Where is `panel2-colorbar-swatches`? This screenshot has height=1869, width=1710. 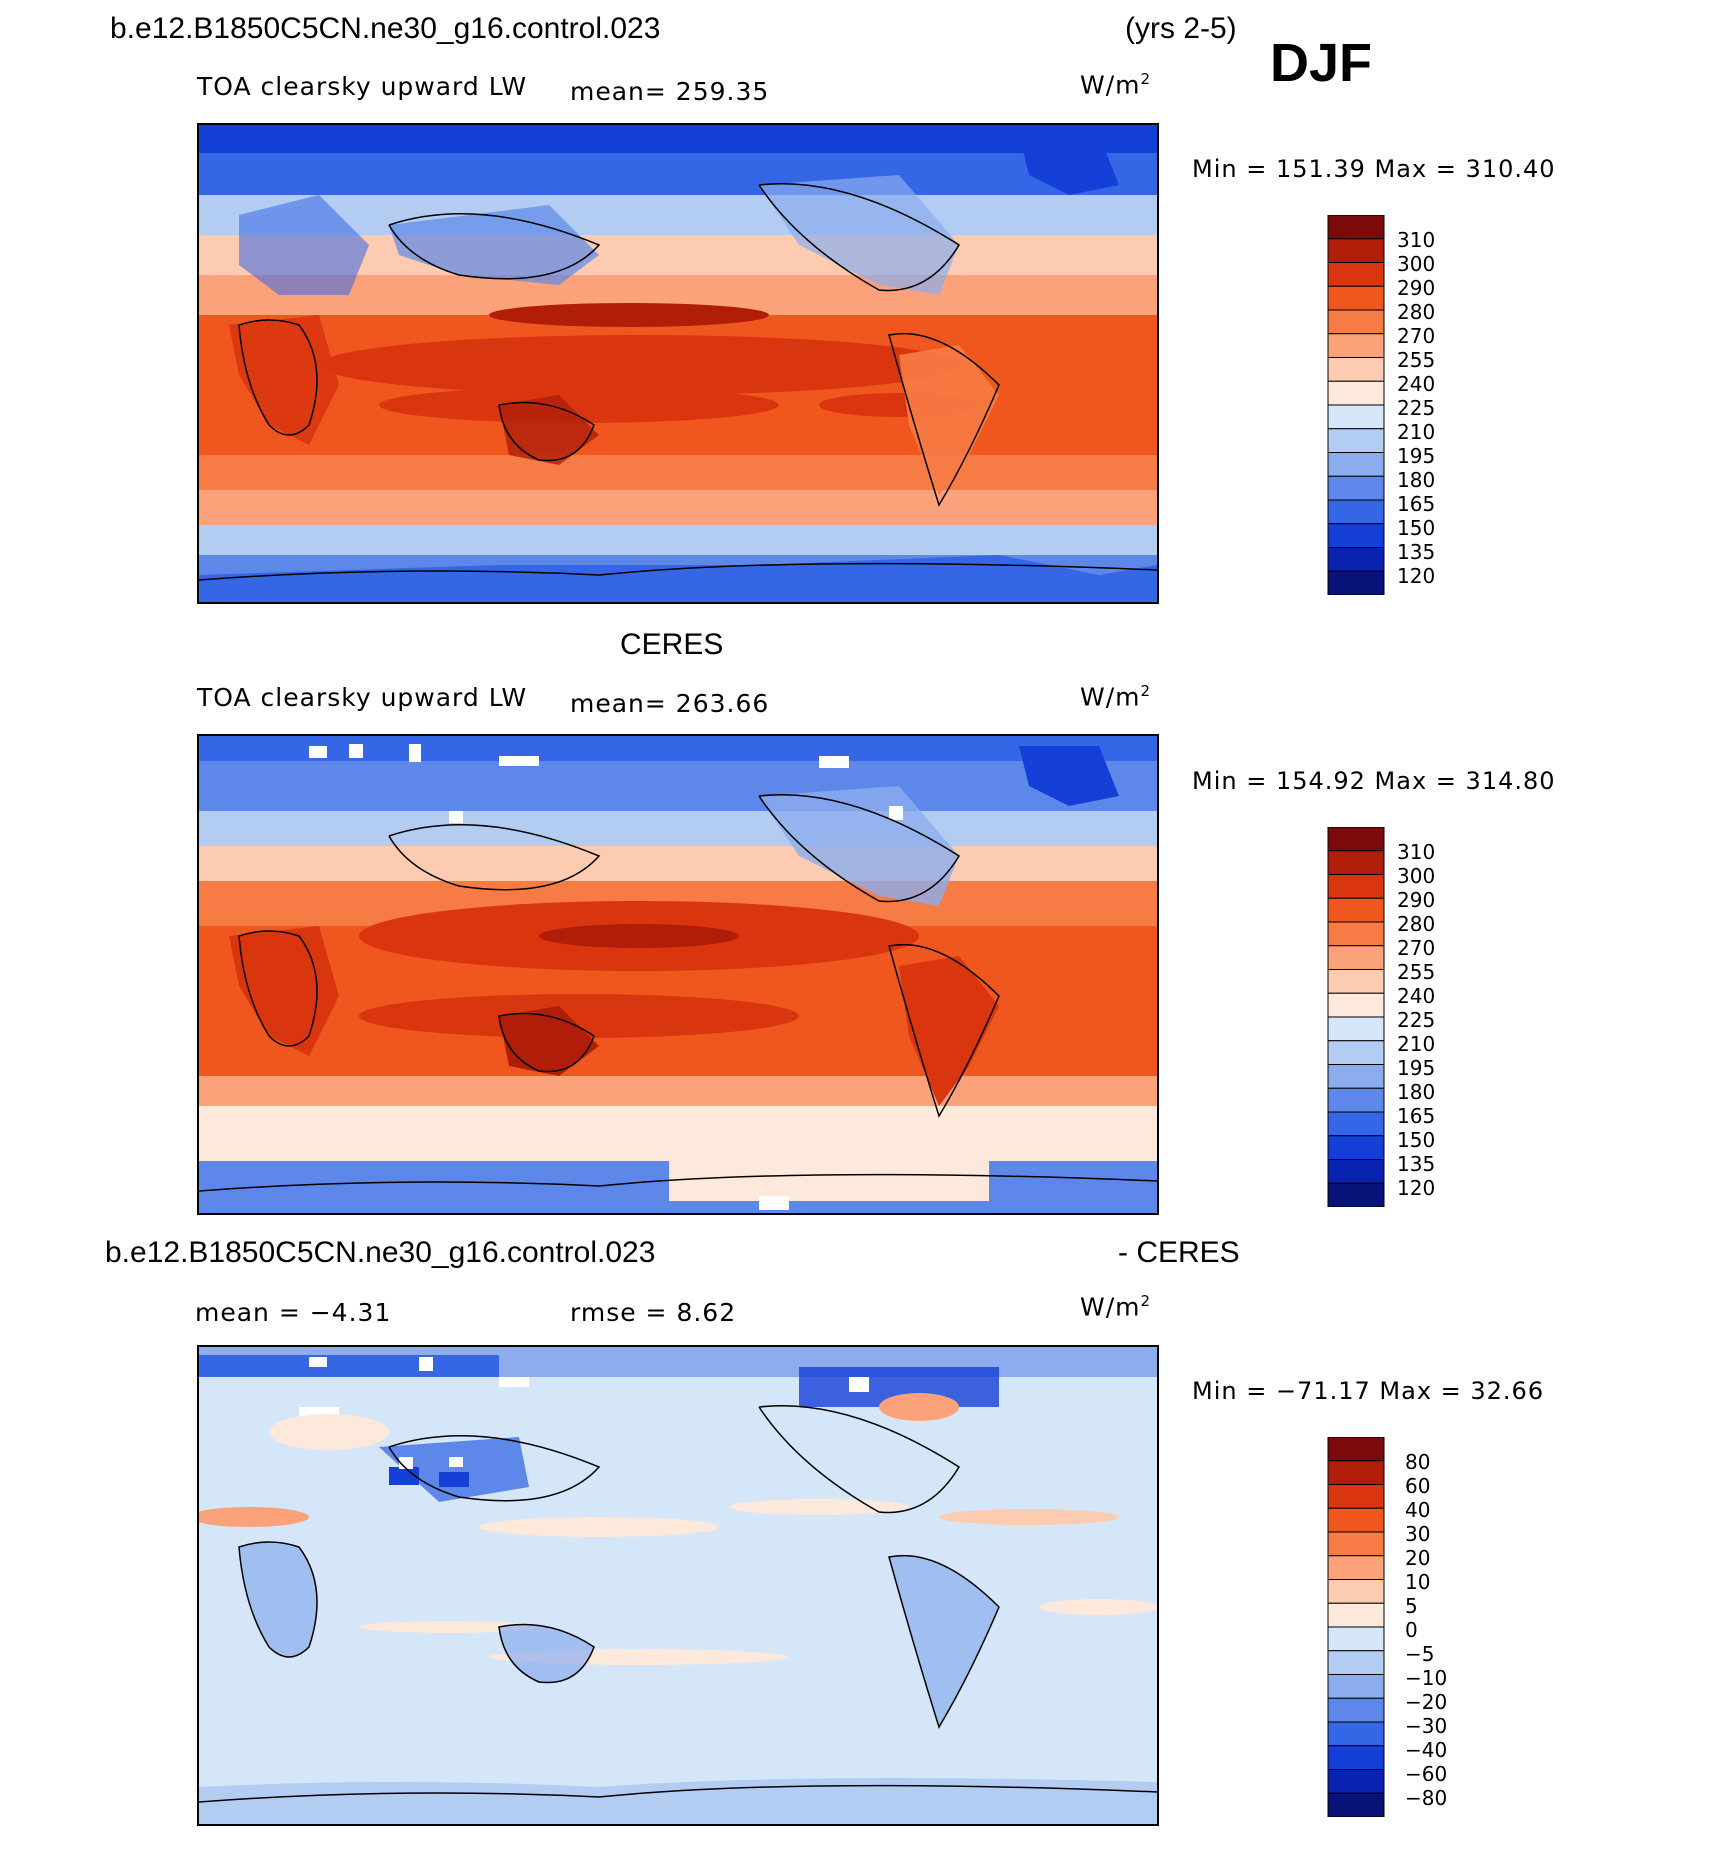
panel2-colorbar-swatches is located at coordinates (1356, 1017).